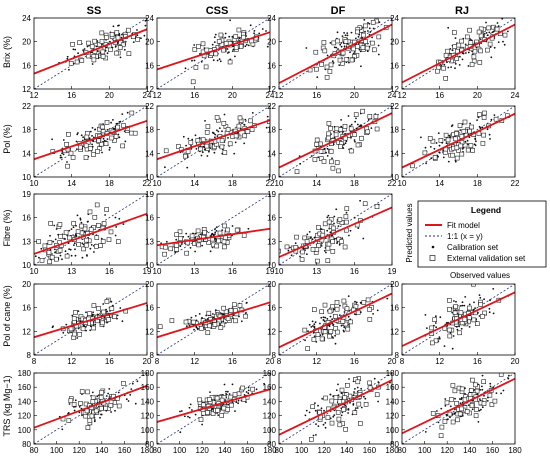 This screenshot has width=550, height=460. I want to click on legend-calibration-label: Calibration set, so click(473, 247).